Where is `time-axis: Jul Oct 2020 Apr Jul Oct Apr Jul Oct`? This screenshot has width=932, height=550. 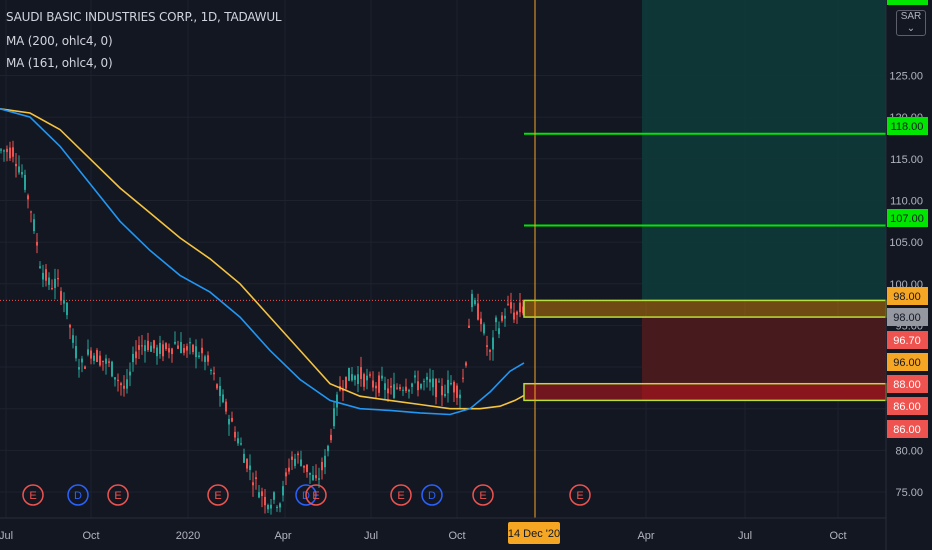
time-axis: Jul Oct 2020 Apr Jul Oct Apr Jul Oct is located at coordinates (423, 536).